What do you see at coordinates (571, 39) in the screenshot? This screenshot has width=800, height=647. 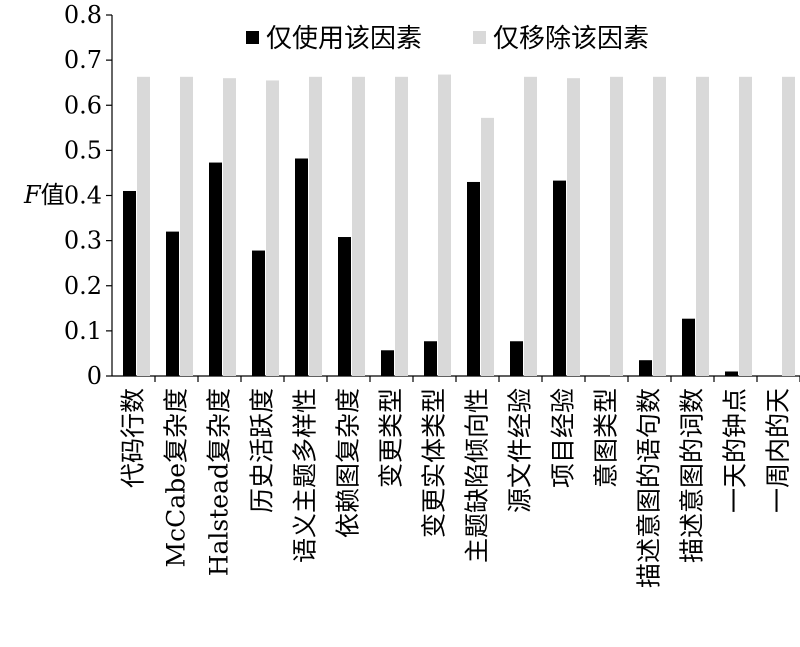 I see `legend-label-only-remove: 仅移除该因素` at bounding box center [571, 39].